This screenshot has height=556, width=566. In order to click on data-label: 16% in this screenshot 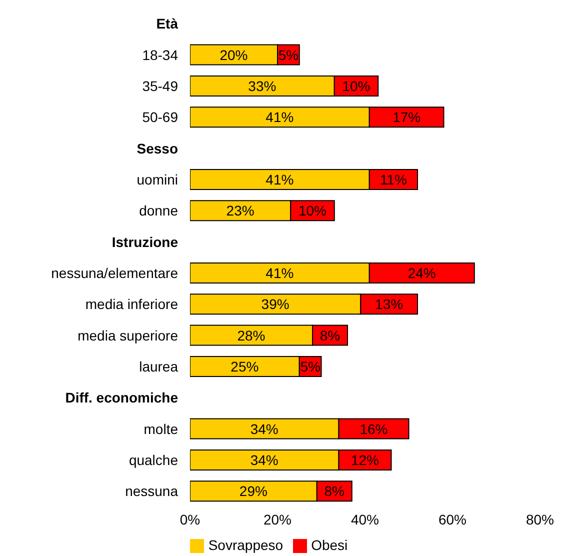, I will do `click(374, 428)`.